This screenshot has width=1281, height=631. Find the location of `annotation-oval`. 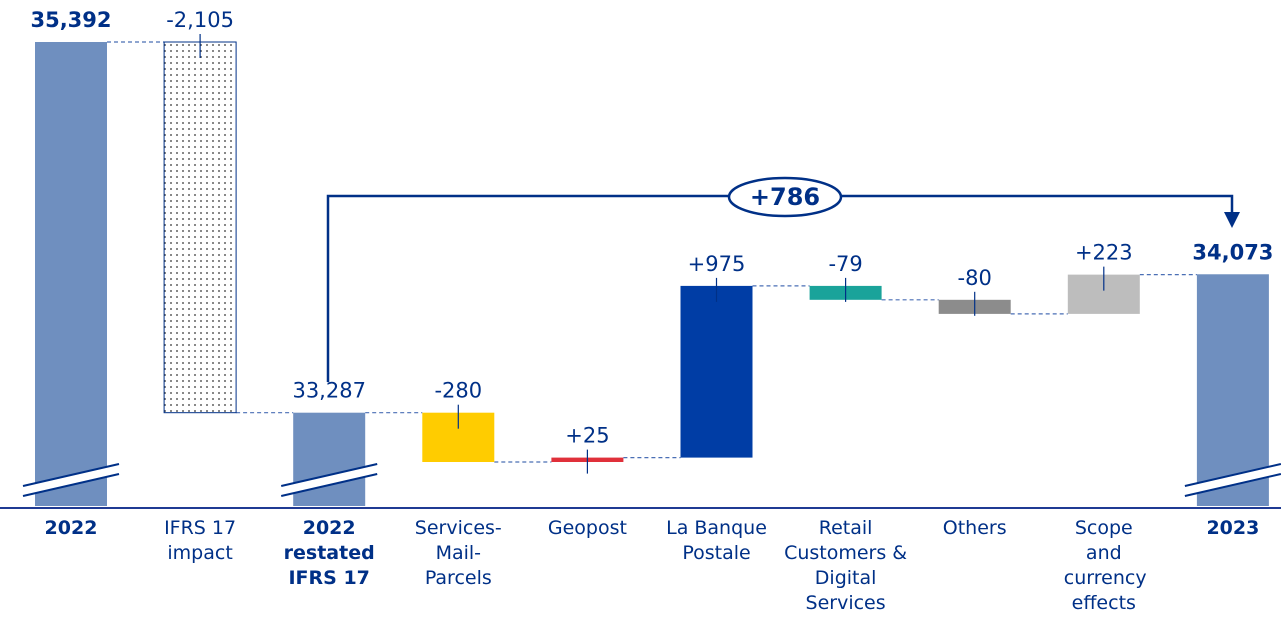

annotation-oval is located at coordinates (785, 197).